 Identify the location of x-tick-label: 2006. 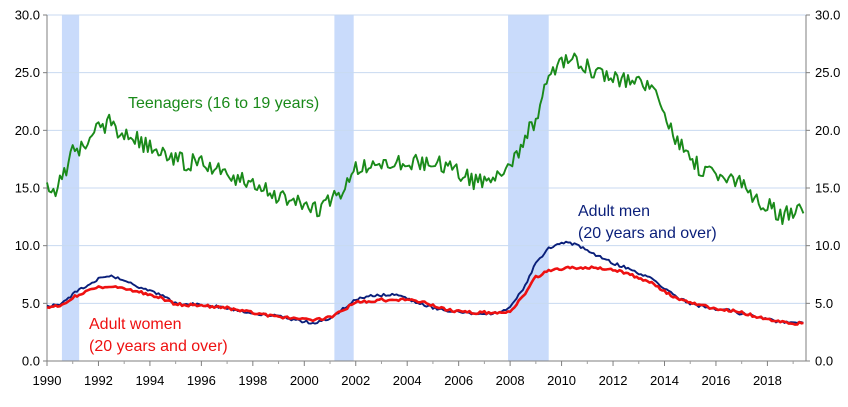
(458, 380).